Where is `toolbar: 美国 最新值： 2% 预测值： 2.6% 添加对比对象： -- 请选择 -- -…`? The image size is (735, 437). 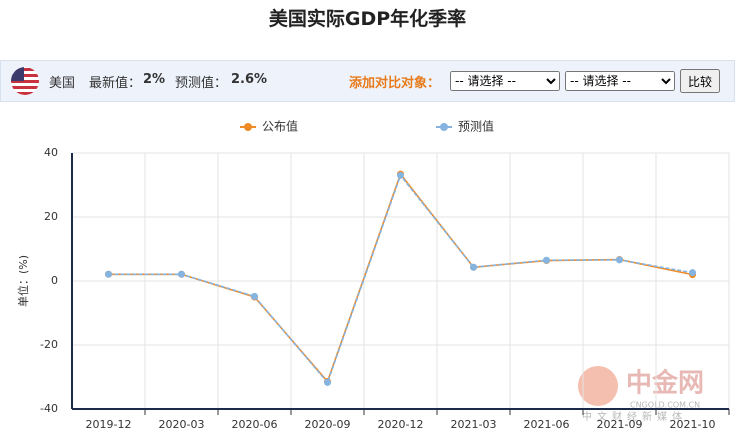
toolbar: 美国 最新值： 2% 预测值： 2.6% 添加对比对象： -- 请选择 -- -… is located at coordinates (367, 81).